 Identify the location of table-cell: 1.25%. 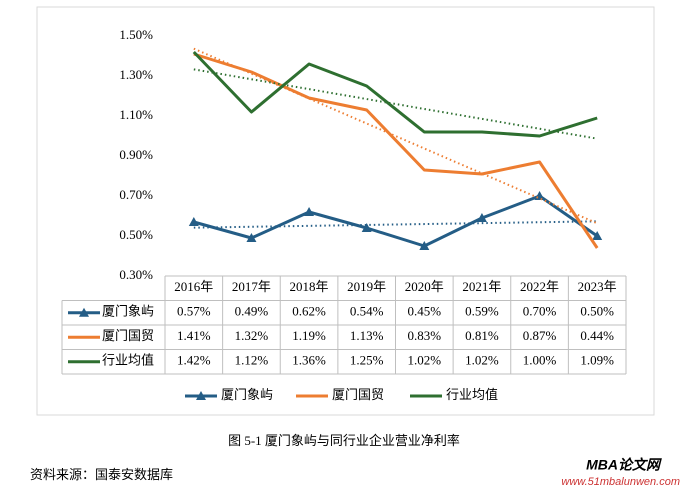
(367, 360).